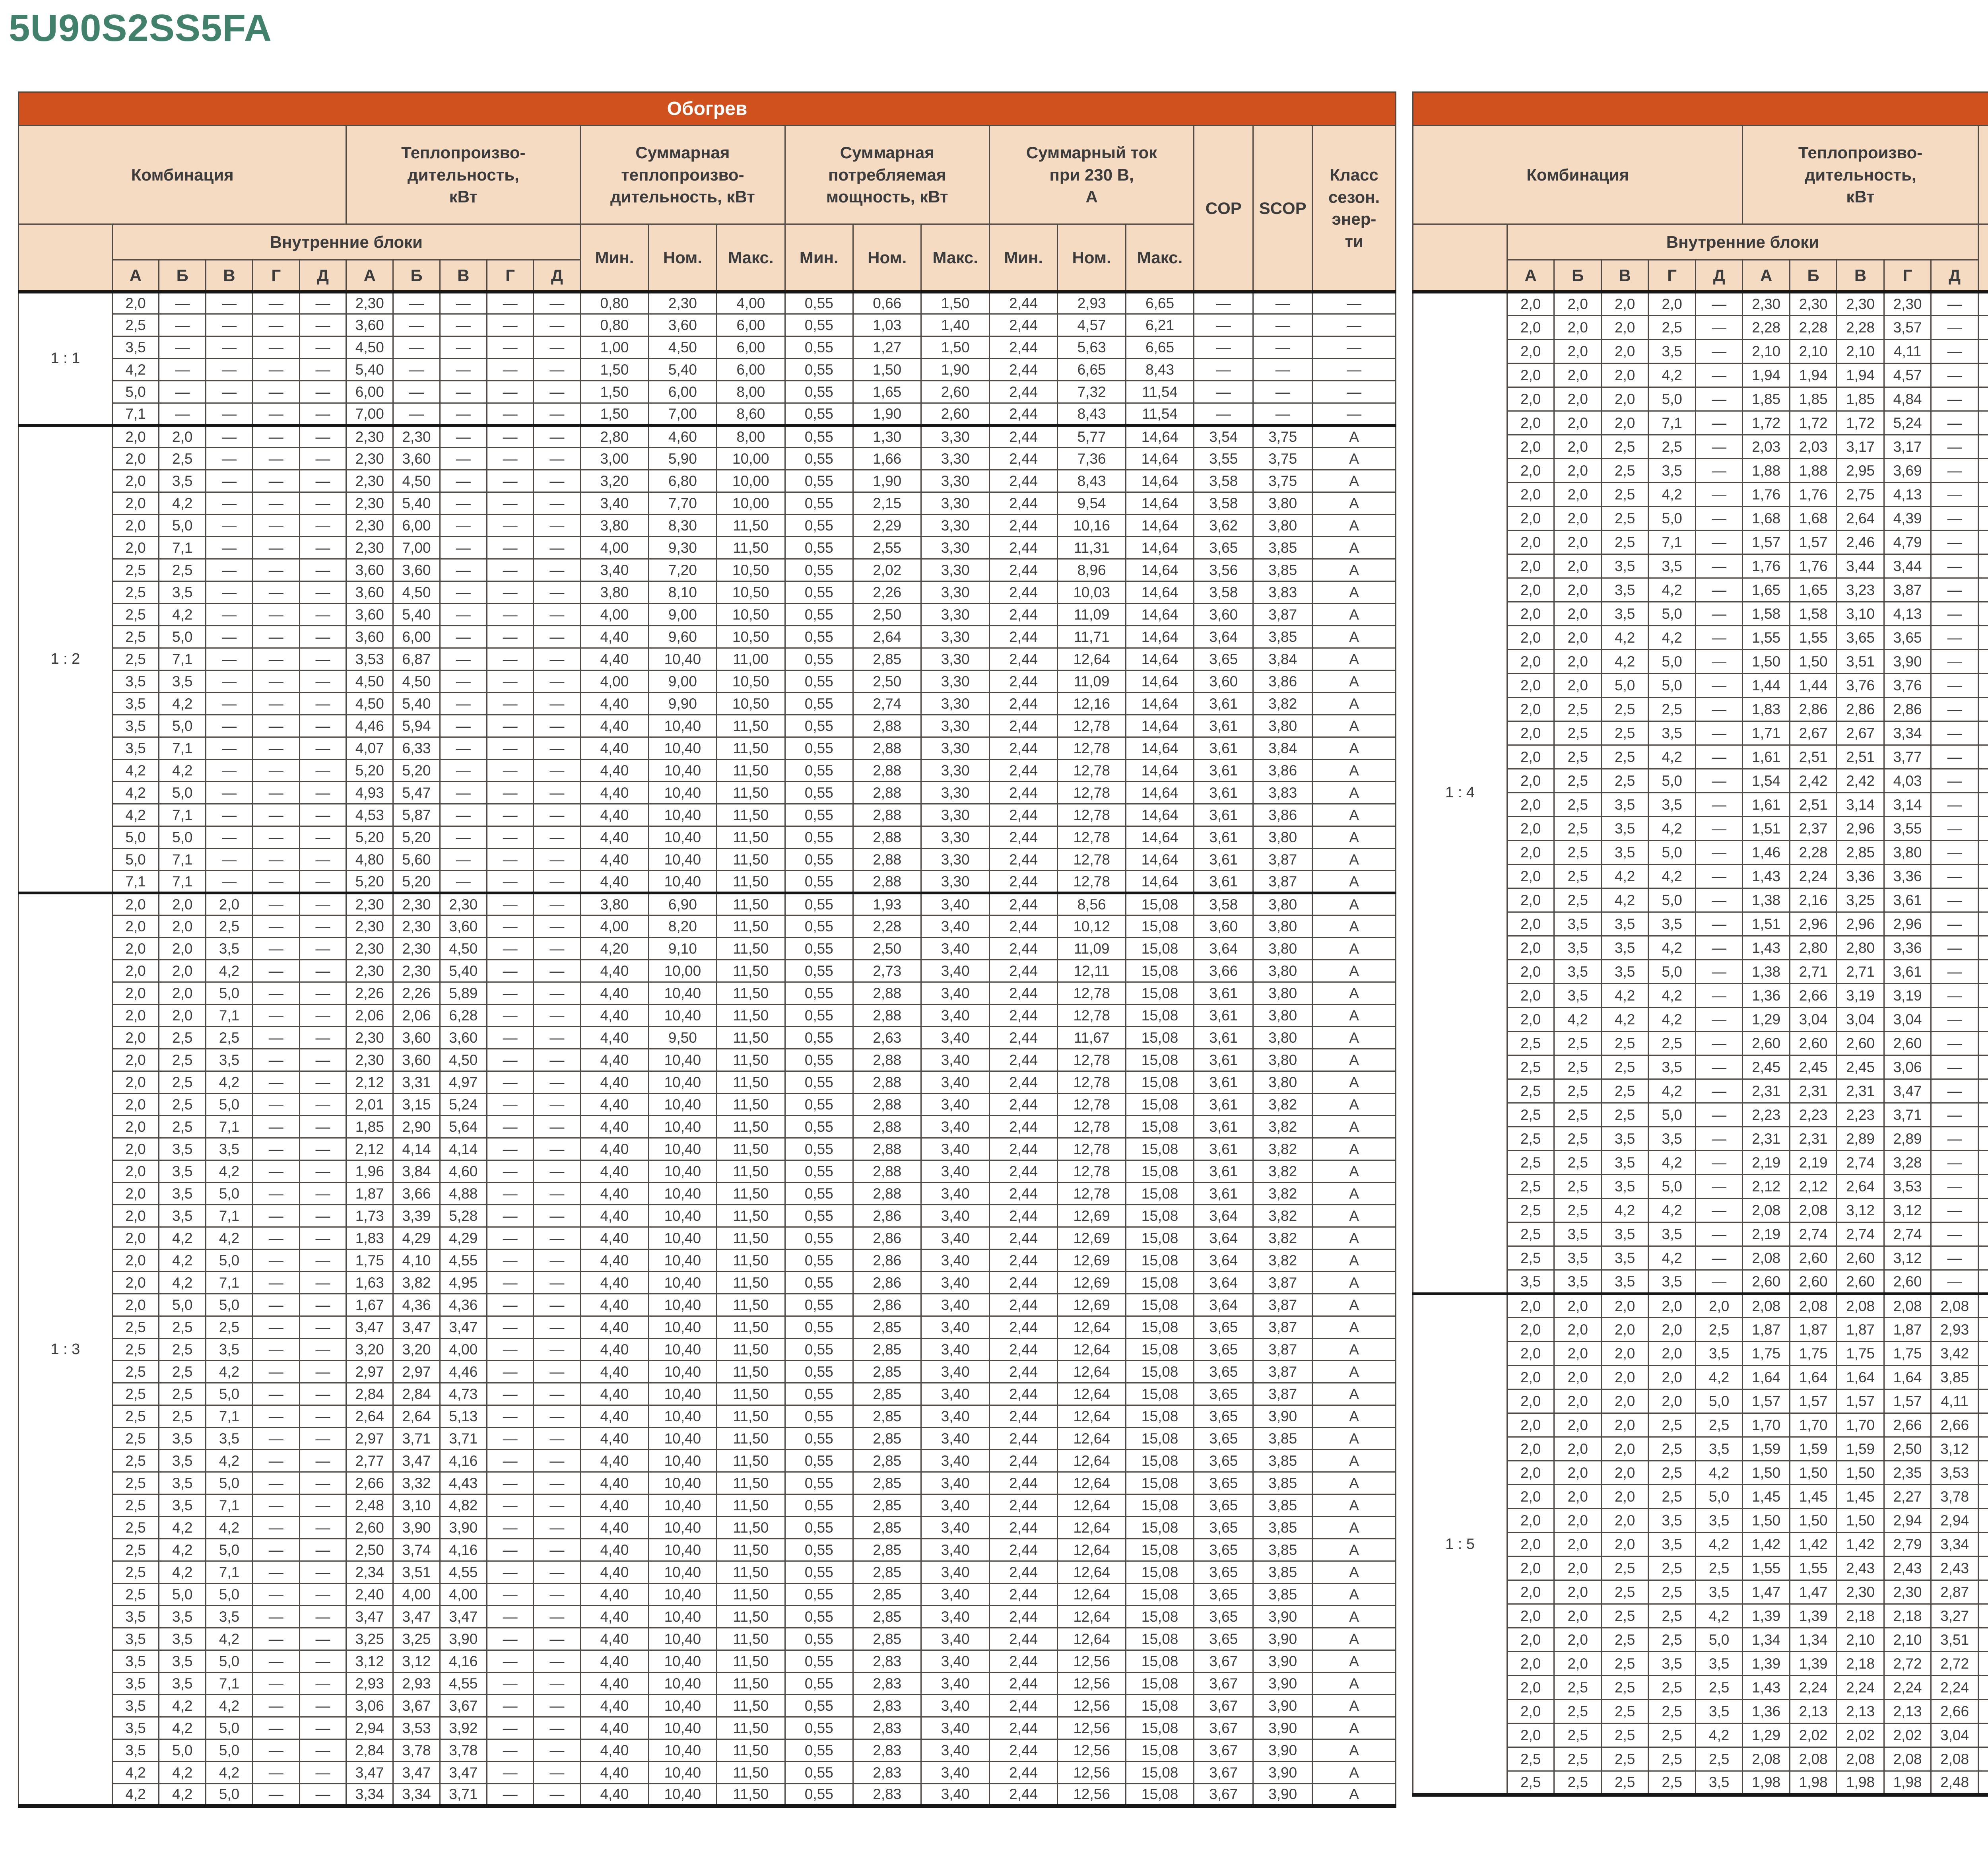  What do you see at coordinates (416, 1438) in the screenshot?
I see `cell: 3,71` at bounding box center [416, 1438].